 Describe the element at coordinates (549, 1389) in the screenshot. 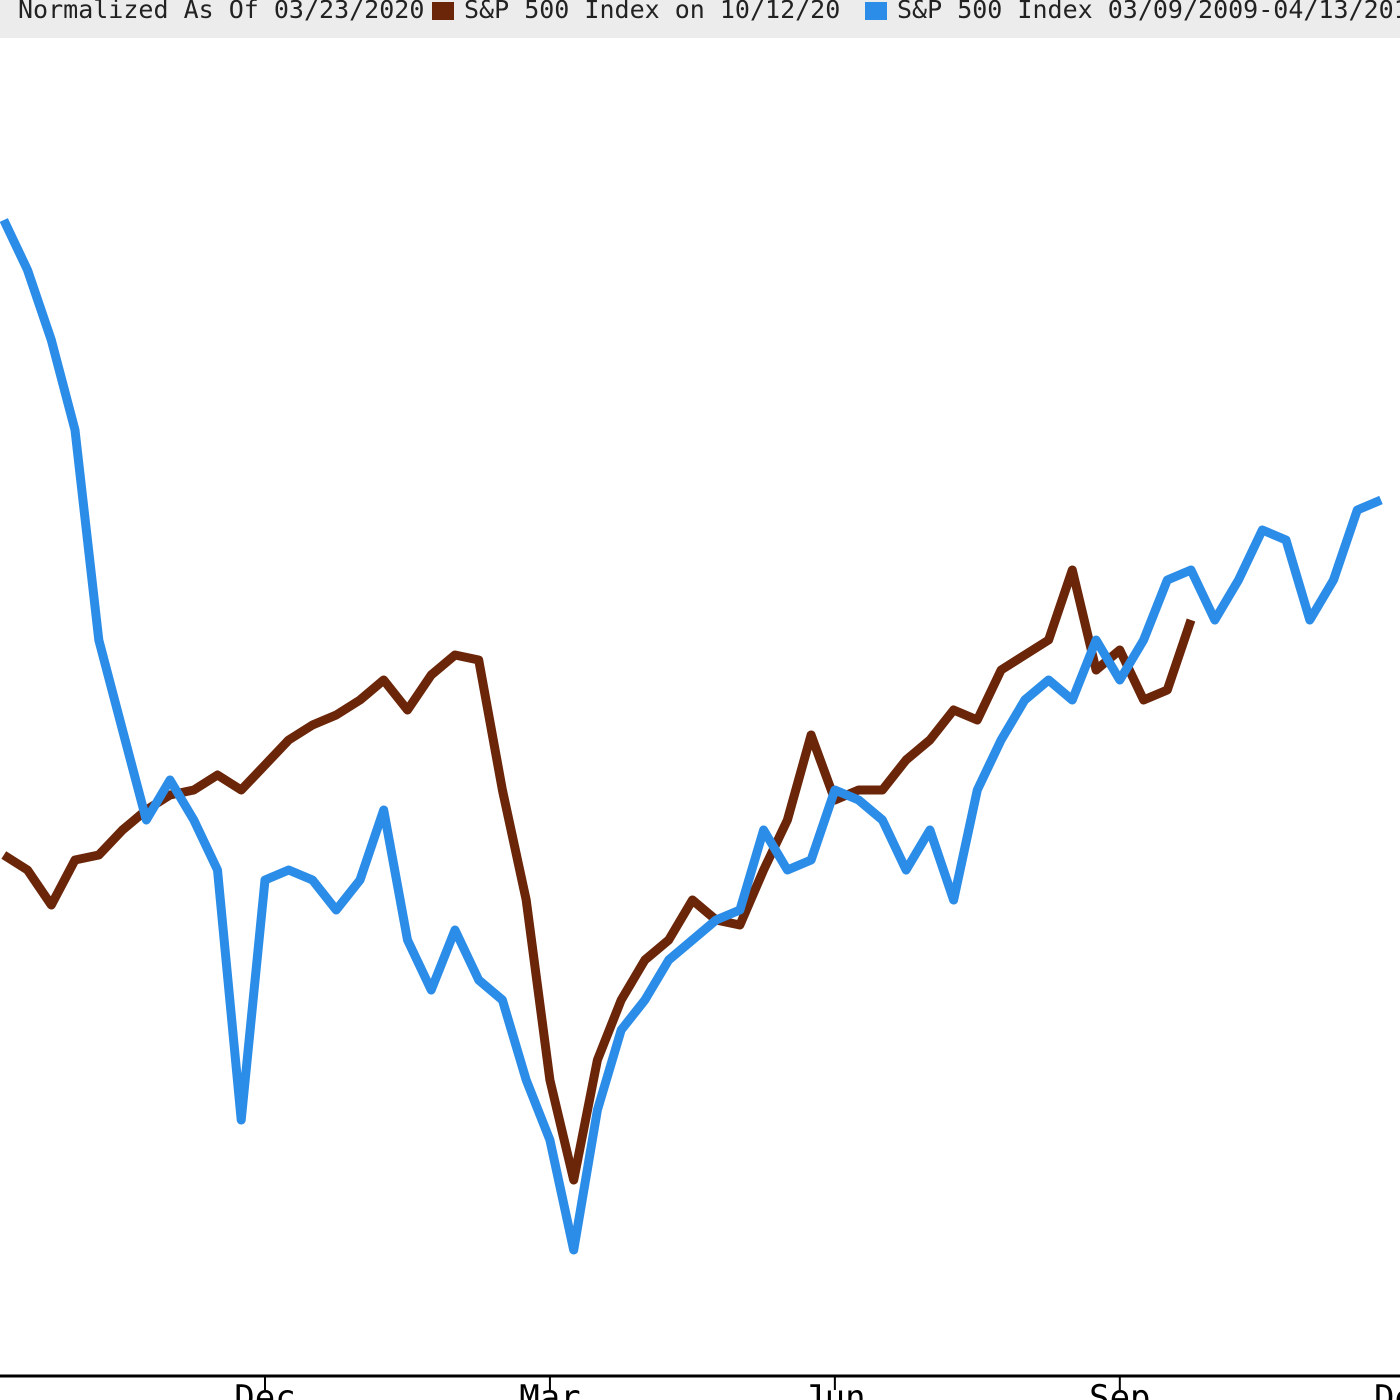

I see `x-tick-label: Mar` at that location.